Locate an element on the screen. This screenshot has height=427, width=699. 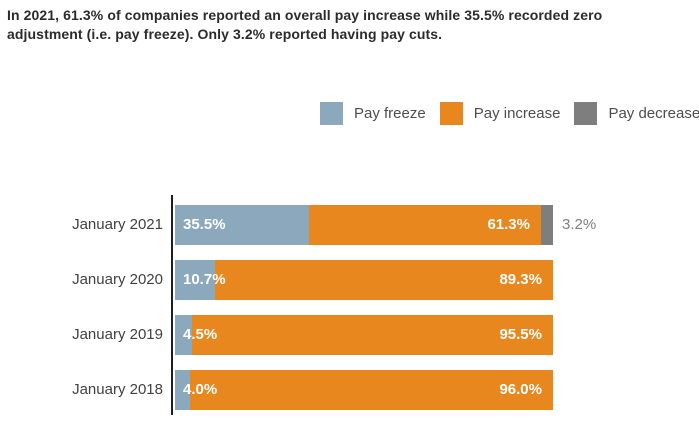
bar-row: January 2019 4.5% 95.5% is located at coordinates (349, 335).